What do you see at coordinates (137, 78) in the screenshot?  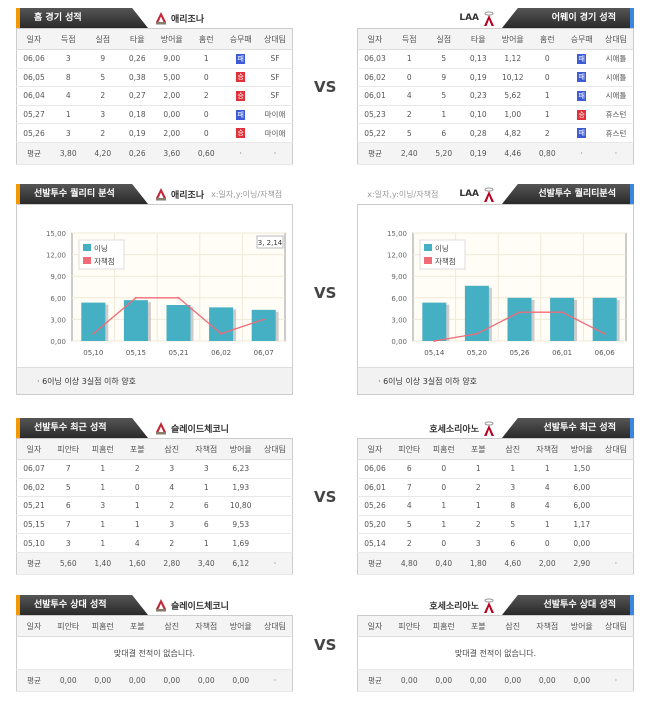 I see `table-cell: 0,38` at bounding box center [137, 78].